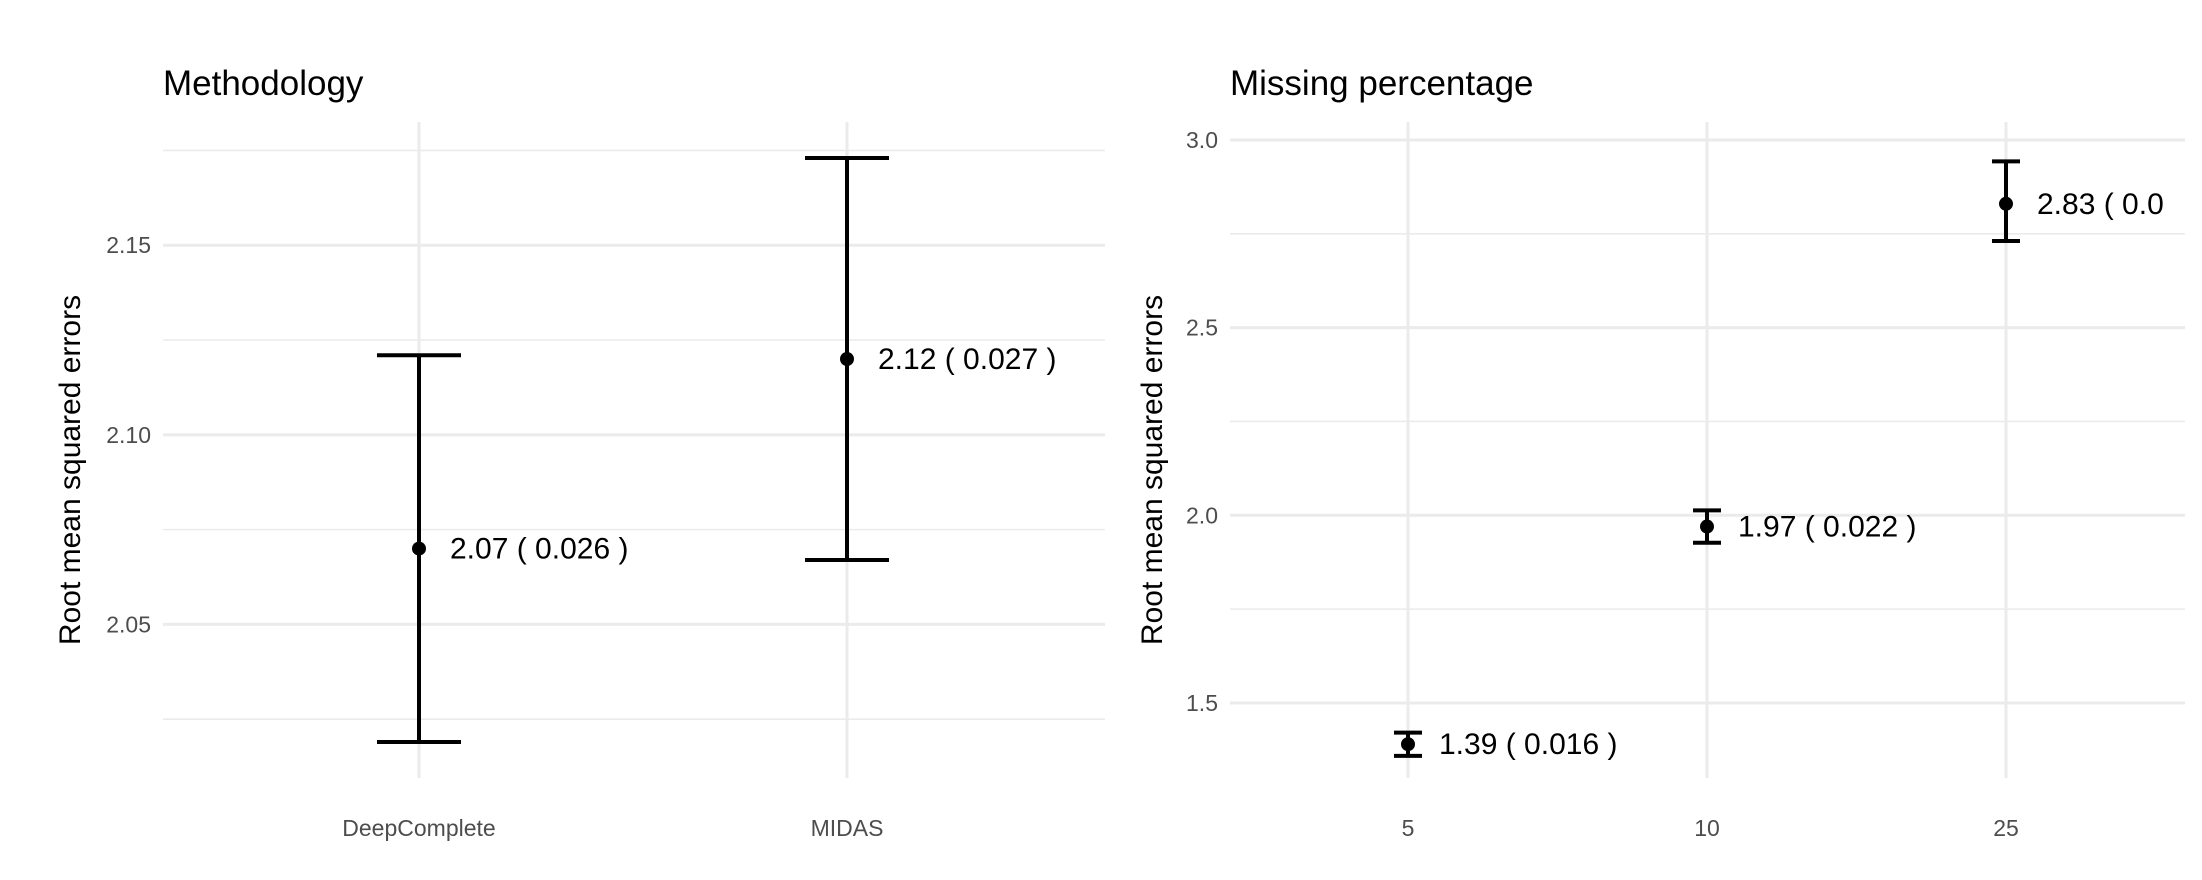 This screenshot has width=2202, height=880. What do you see at coordinates (1528, 744) in the screenshot?
I see `data-label: 1.39 ( 0.016 )` at bounding box center [1528, 744].